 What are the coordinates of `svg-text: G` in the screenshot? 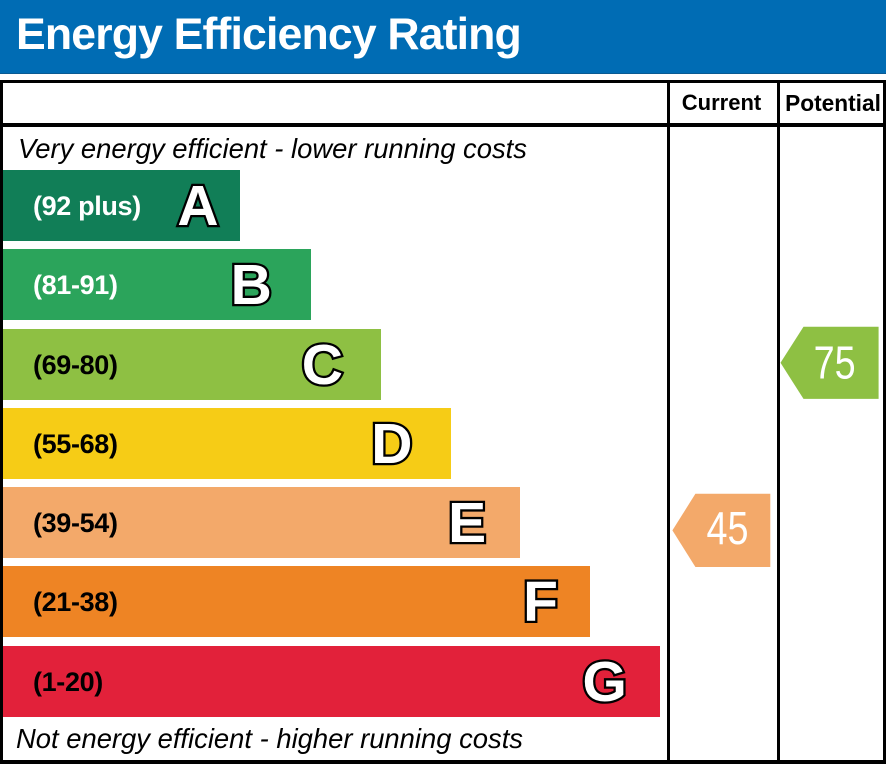 It's located at (605, 682).